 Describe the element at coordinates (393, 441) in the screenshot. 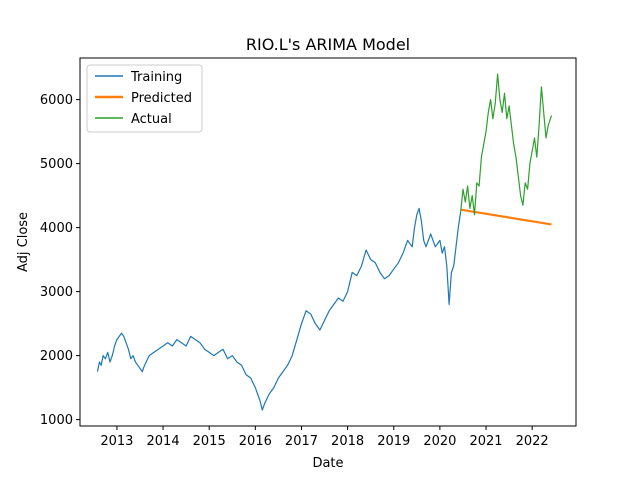

I see `x-tick-label: 2019` at that location.